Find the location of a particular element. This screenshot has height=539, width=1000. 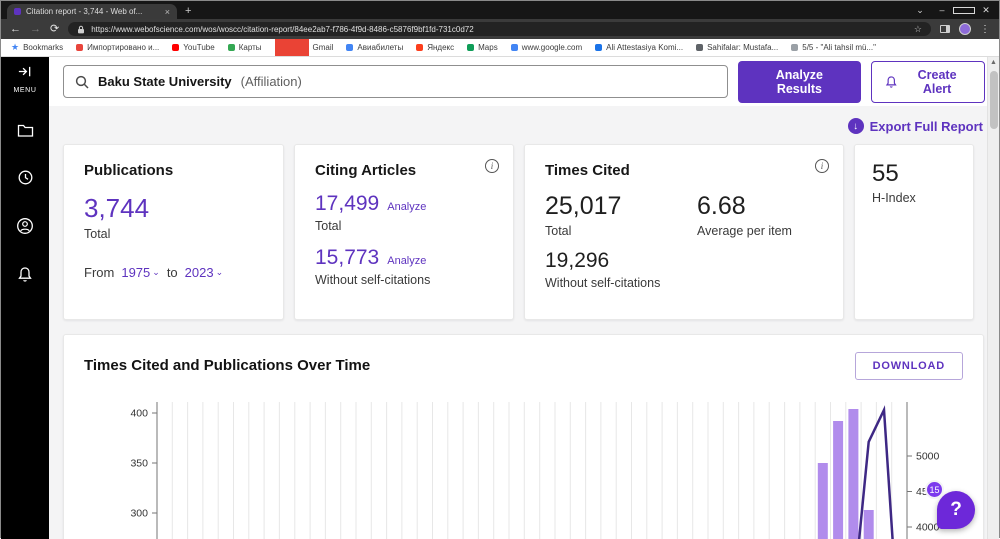

lock-icon is located at coordinates (81, 29).